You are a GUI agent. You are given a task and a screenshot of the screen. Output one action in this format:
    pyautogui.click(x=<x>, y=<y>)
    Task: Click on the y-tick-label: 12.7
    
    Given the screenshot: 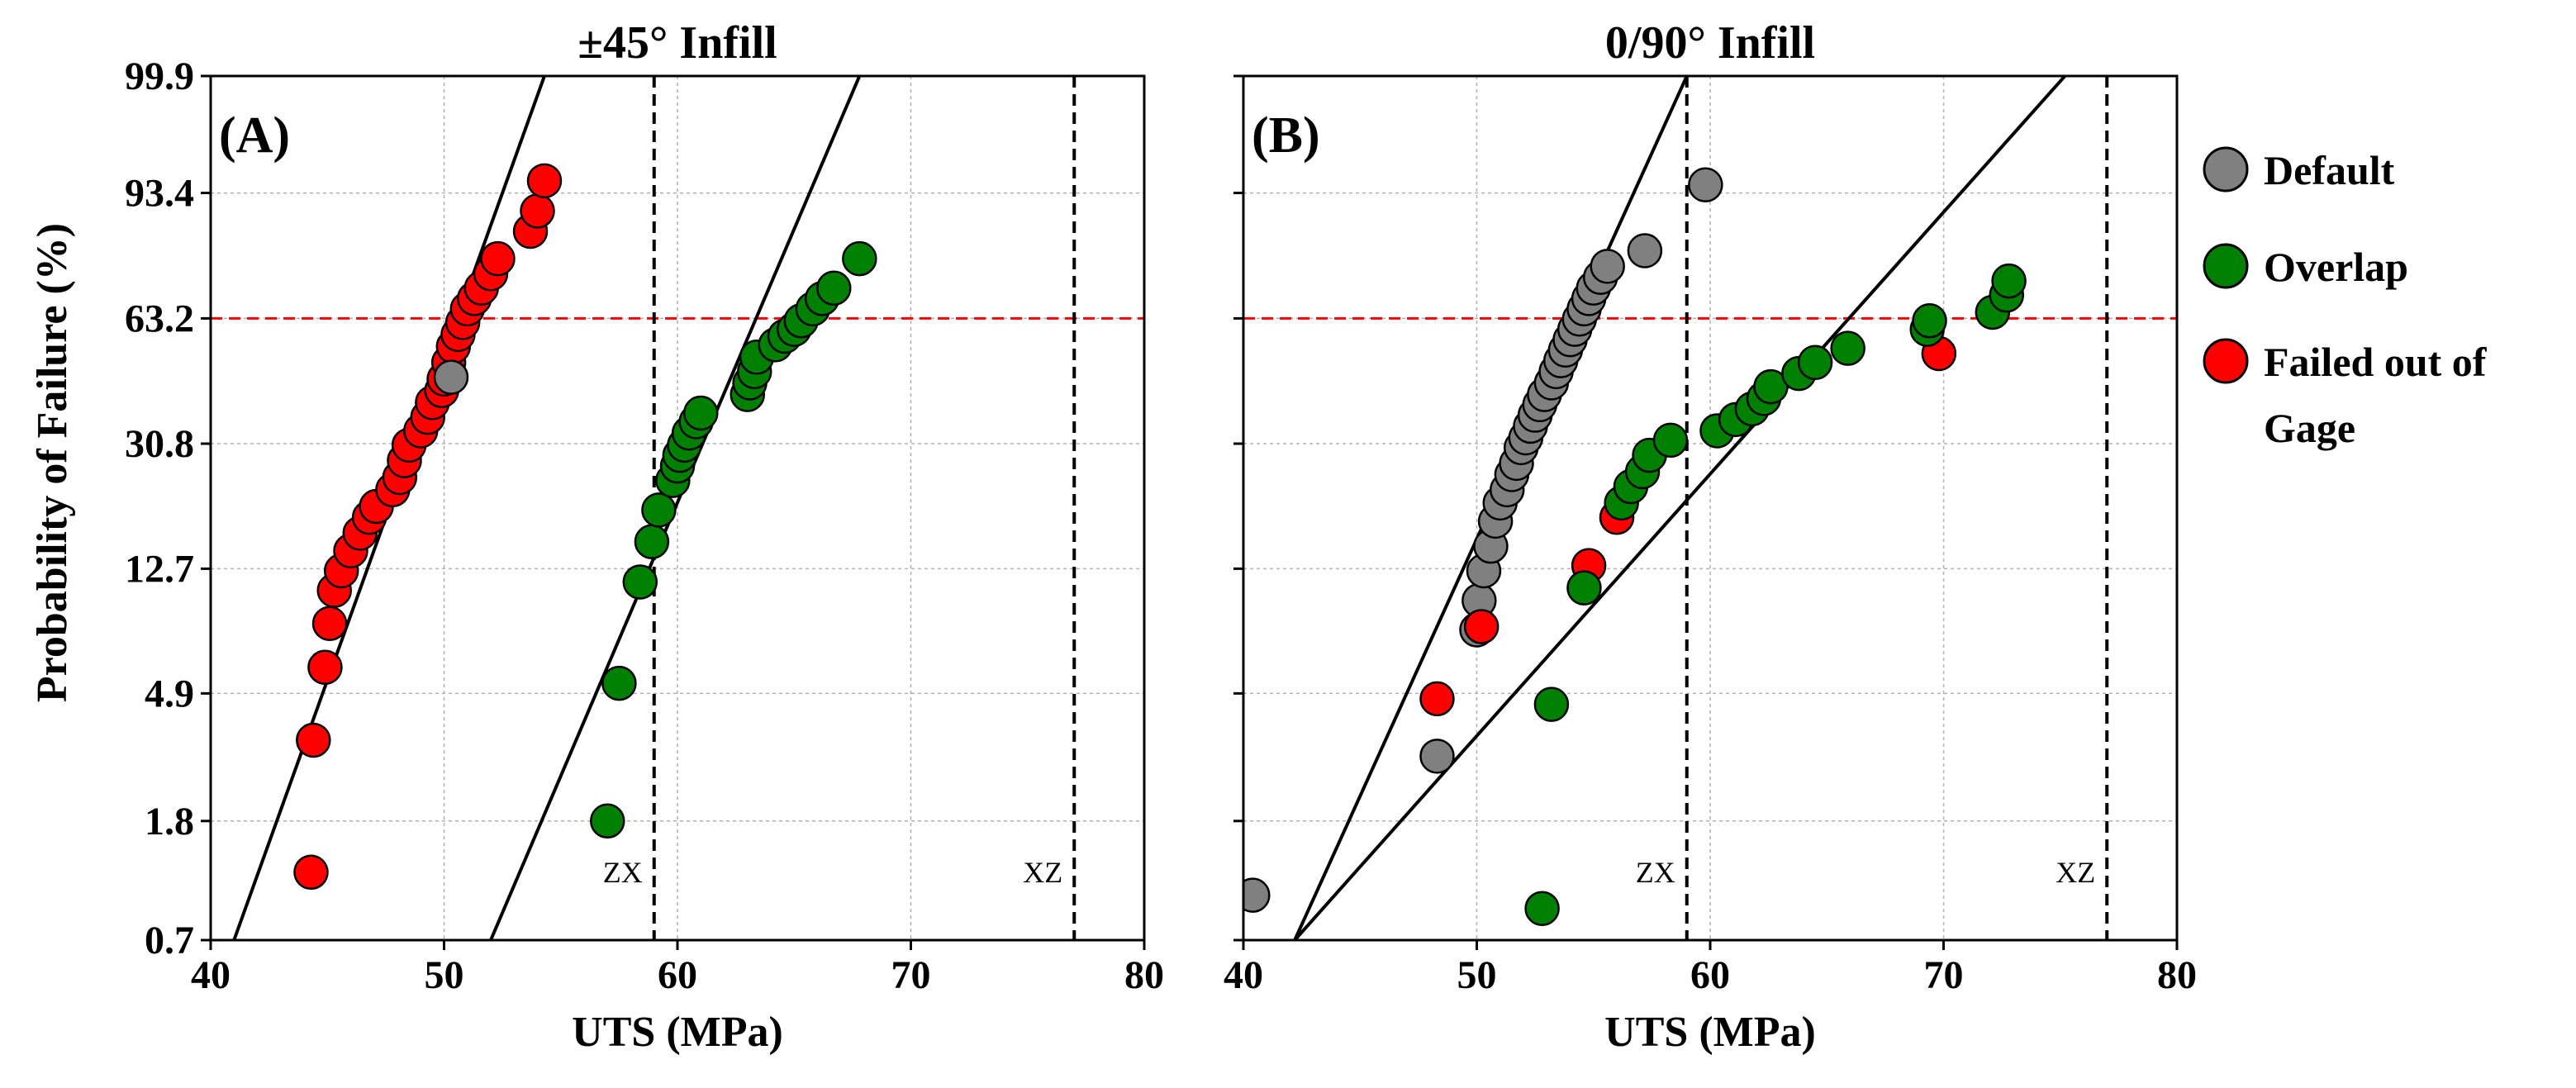 What is the action you would take?
    pyautogui.click(x=159, y=569)
    